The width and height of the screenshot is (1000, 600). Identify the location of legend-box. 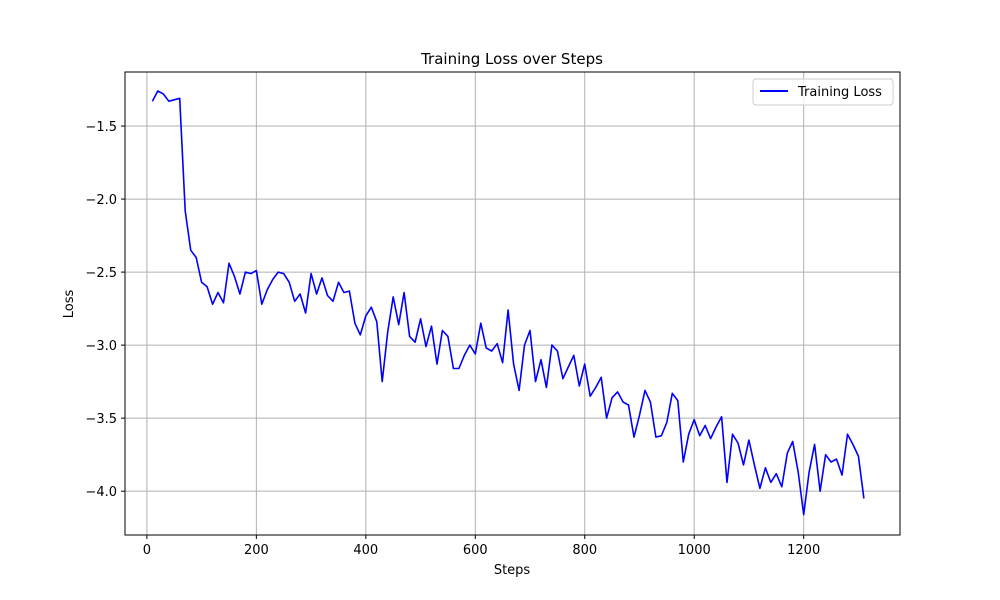
(823, 92).